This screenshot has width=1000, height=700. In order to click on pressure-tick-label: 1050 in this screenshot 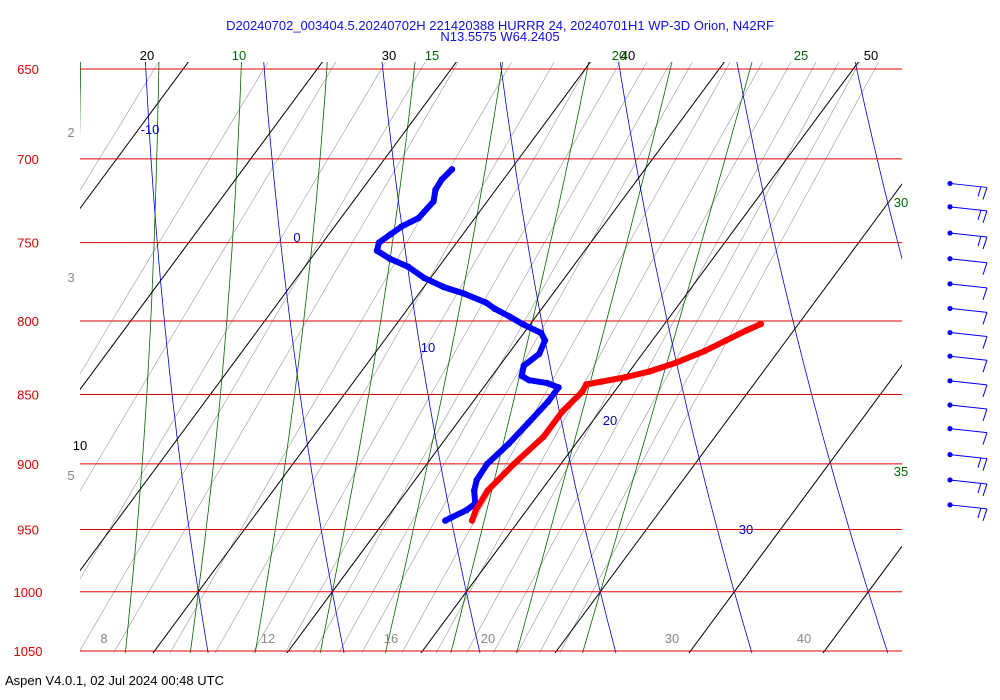, I will do `click(28, 651)`.